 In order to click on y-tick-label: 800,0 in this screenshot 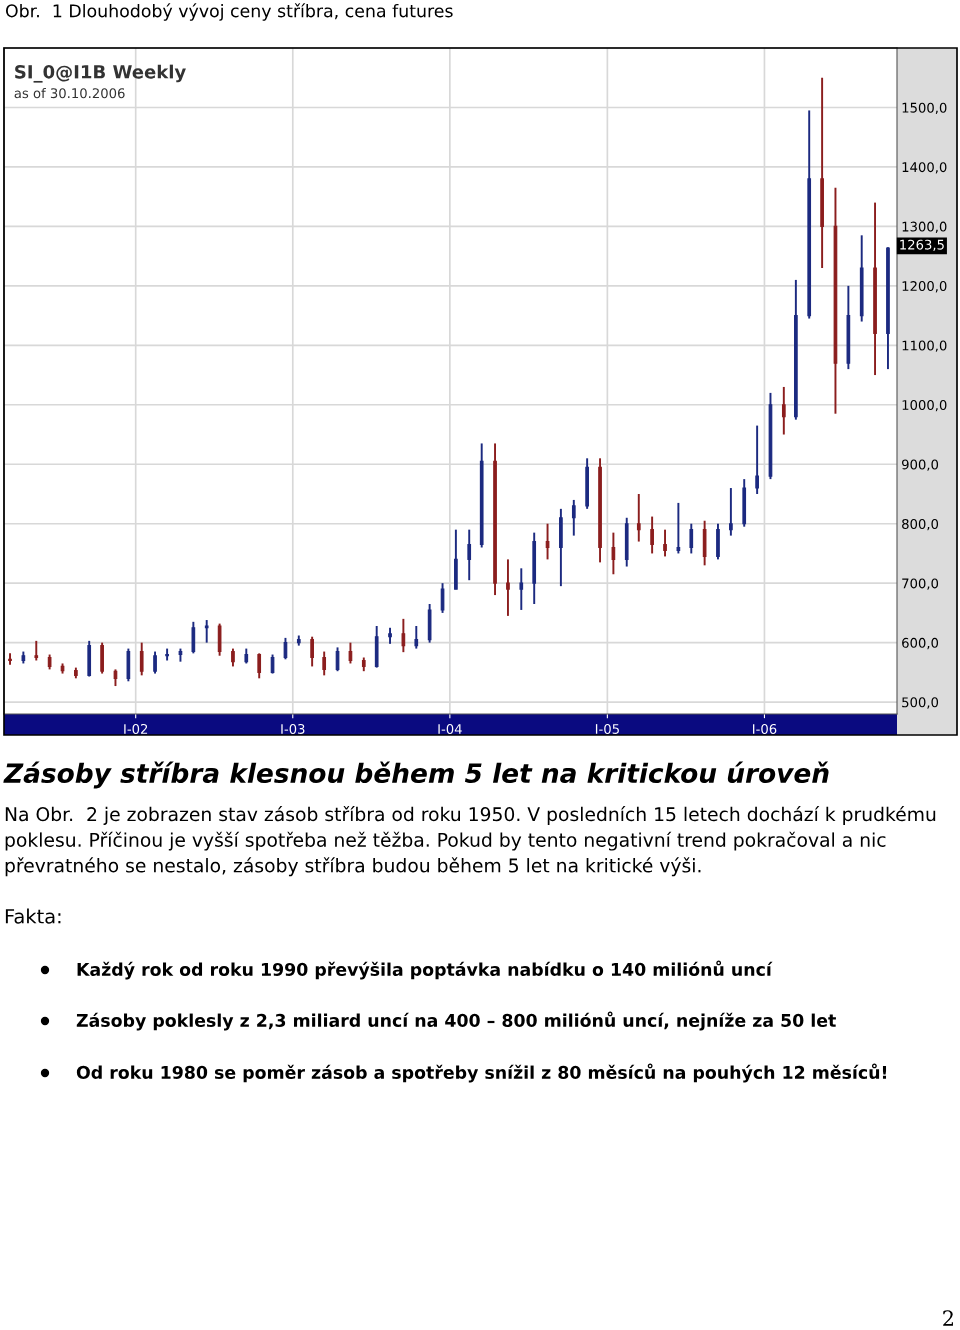, I will do `click(920, 524)`.